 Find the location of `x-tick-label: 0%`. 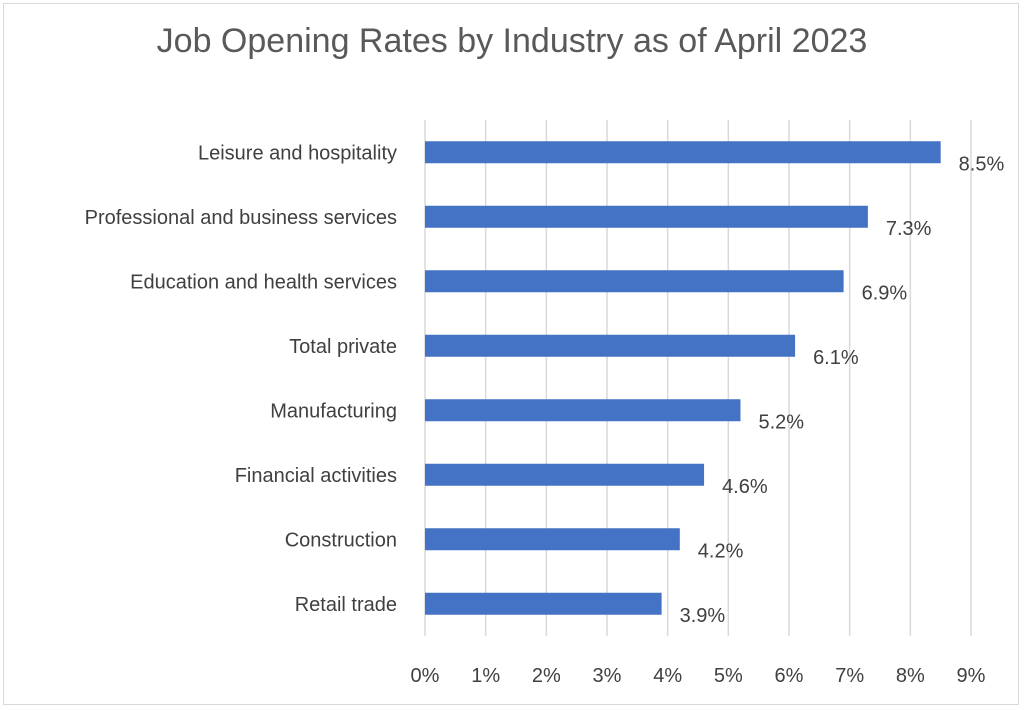

x-tick-label: 0% is located at coordinates (425, 676).